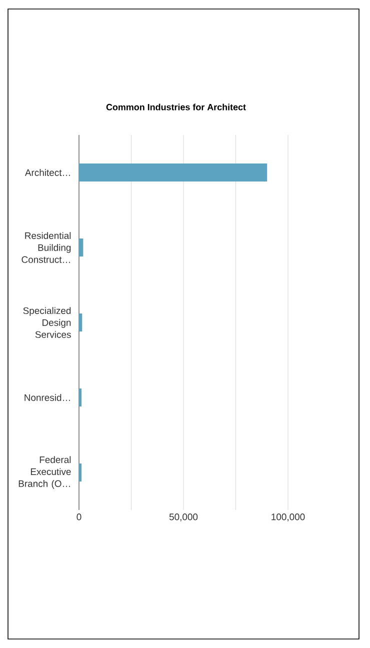 This screenshot has width=370, height=648. Describe the element at coordinates (79, 517) in the screenshot. I see `x-tick-label: 0` at that location.